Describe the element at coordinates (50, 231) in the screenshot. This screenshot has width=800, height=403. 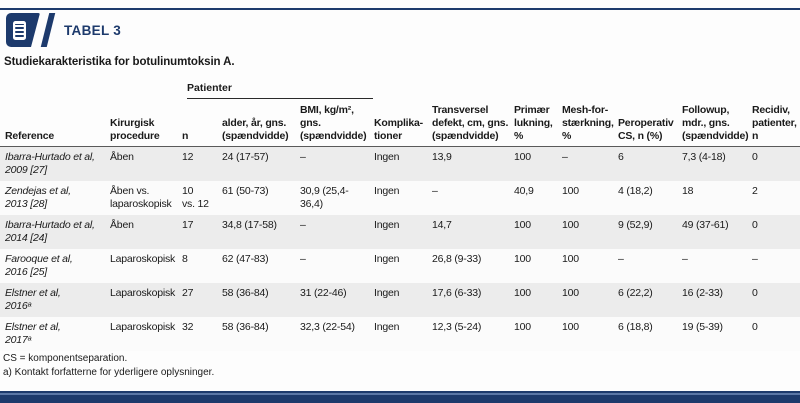
I see `cell-reference: Ibarra-Hurtado et al, 2014 [24]` at that location.